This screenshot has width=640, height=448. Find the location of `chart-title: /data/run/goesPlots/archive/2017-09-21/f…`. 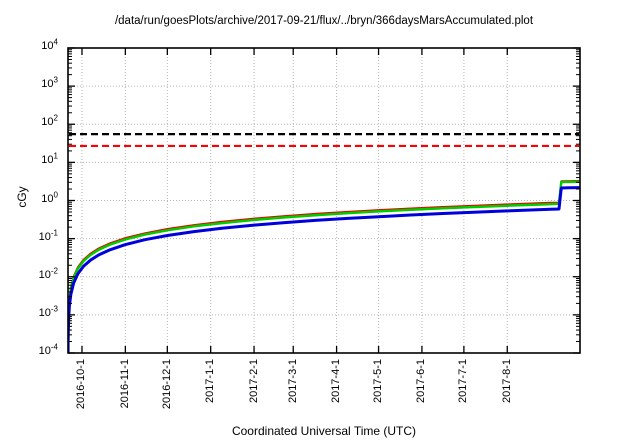

chart-title: /data/run/goesPlots/archive/2017-09-21/f… is located at coordinates (324, 21).